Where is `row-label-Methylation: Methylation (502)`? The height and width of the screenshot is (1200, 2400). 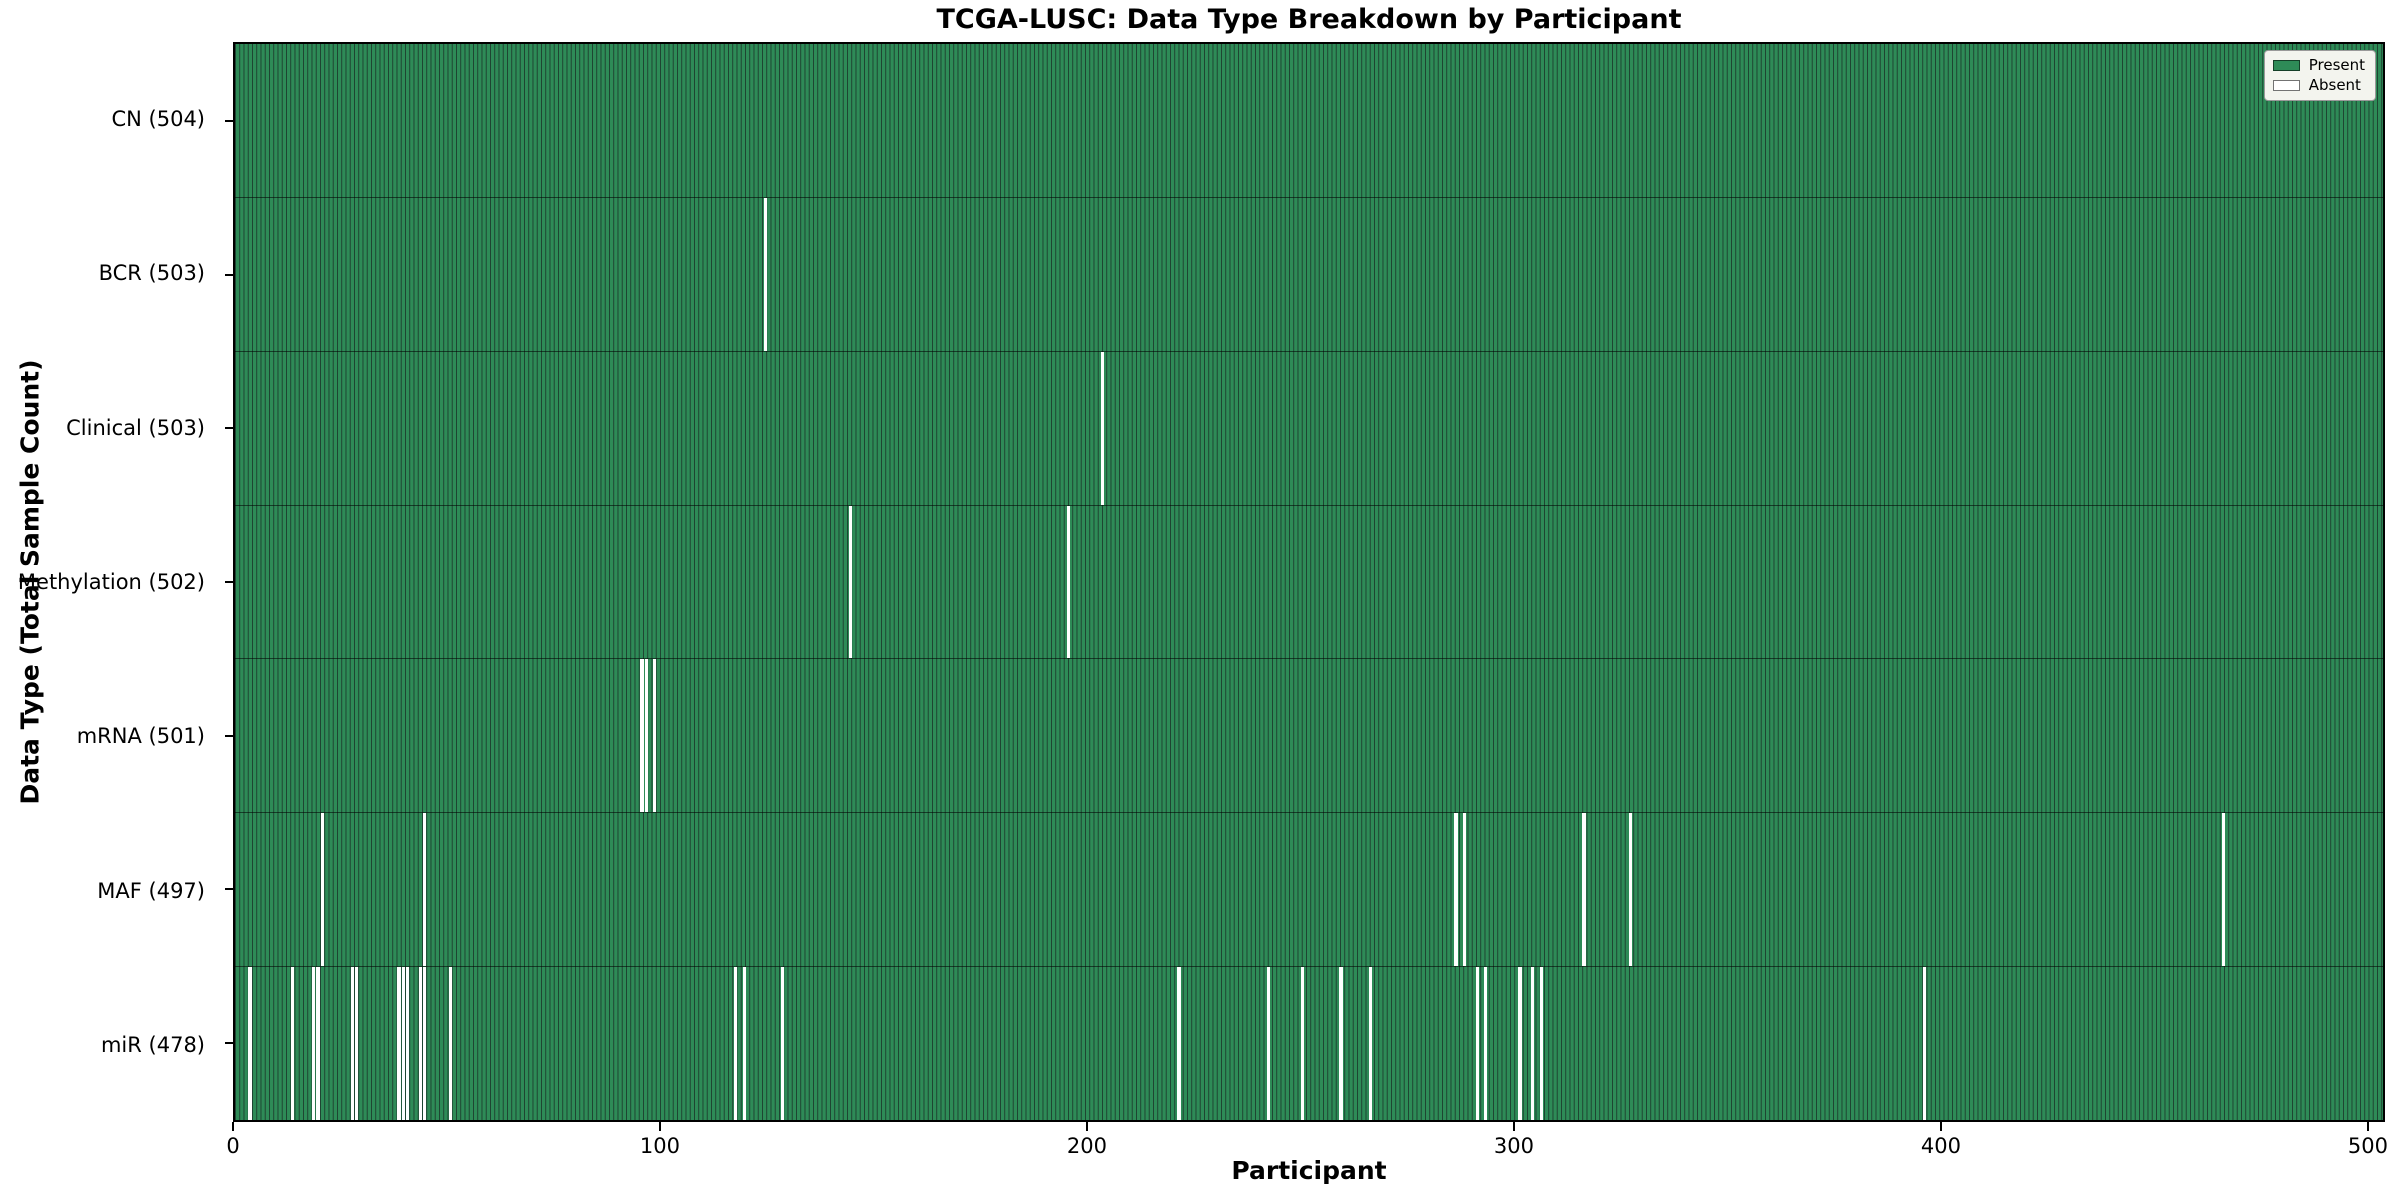
row-label-Methylation: Methylation (502) is located at coordinates (111, 581).